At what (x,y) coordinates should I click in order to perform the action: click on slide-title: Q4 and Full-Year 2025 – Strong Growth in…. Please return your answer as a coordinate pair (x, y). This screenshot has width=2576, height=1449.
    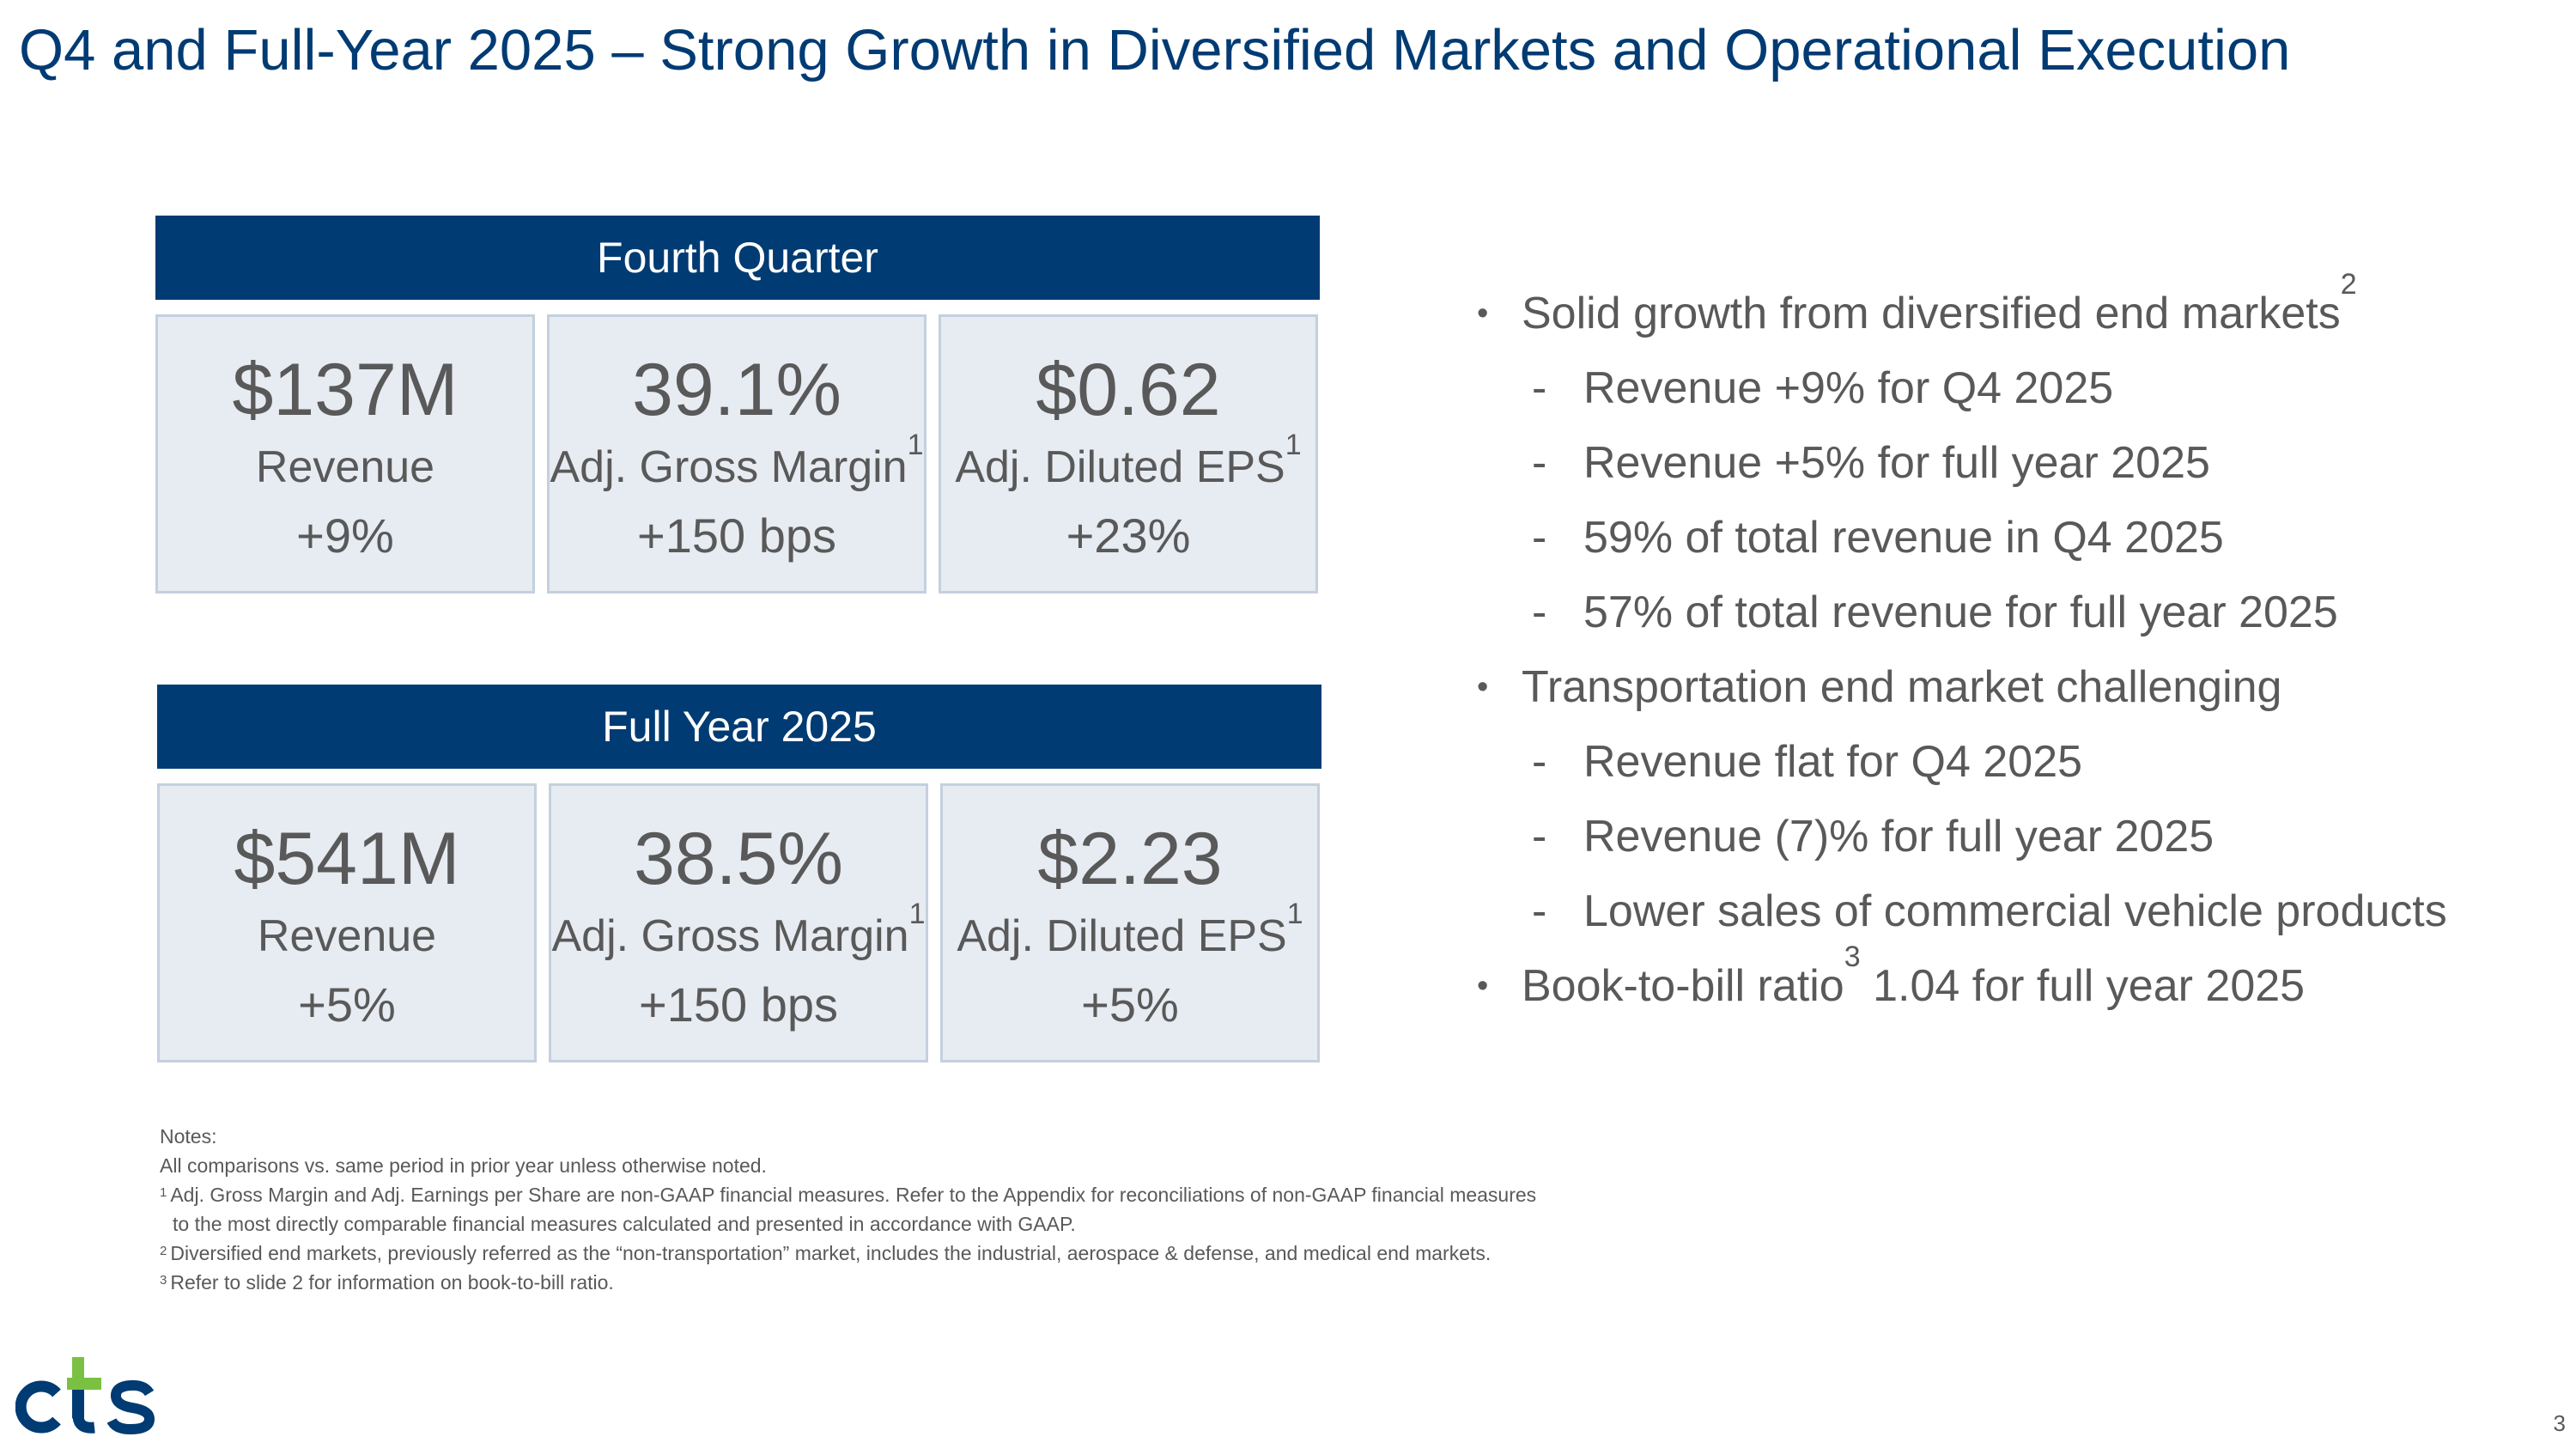
    Looking at the image, I should click on (1155, 50).